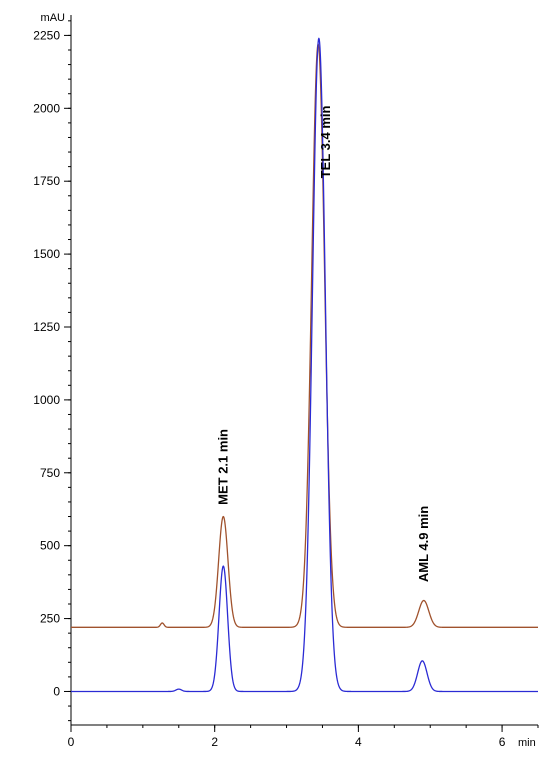 This screenshot has width=550, height=761. Describe the element at coordinates (46, 108) in the screenshot. I see `y-tick-label: 2000` at that location.